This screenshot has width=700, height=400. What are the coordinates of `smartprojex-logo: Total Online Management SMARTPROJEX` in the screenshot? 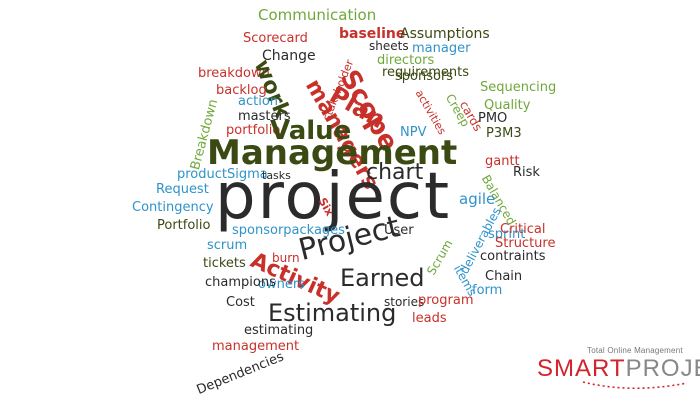 It's located at (618, 371).